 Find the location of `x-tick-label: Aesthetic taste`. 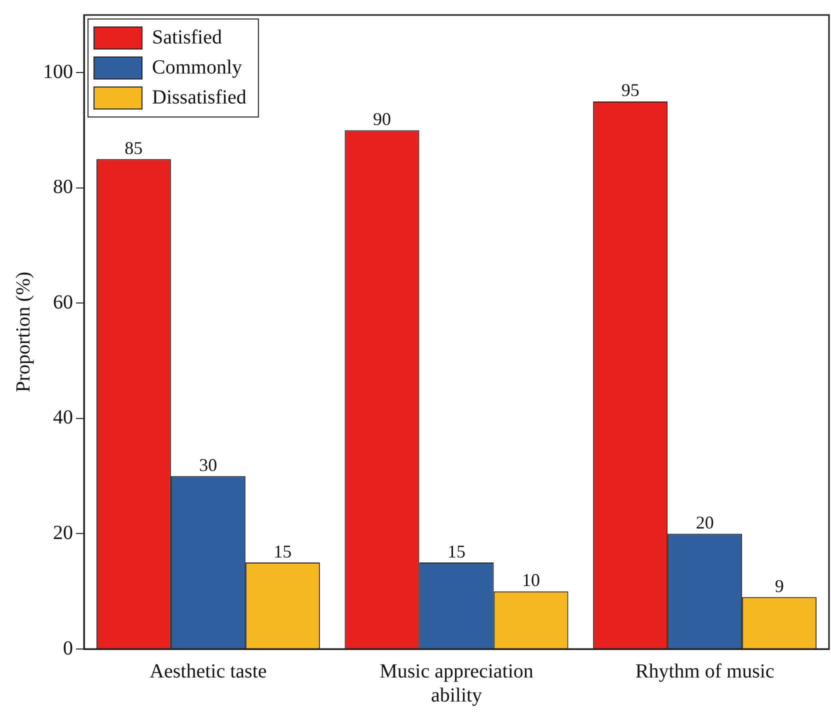

x-tick-label: Aesthetic taste is located at coordinates (208, 671).